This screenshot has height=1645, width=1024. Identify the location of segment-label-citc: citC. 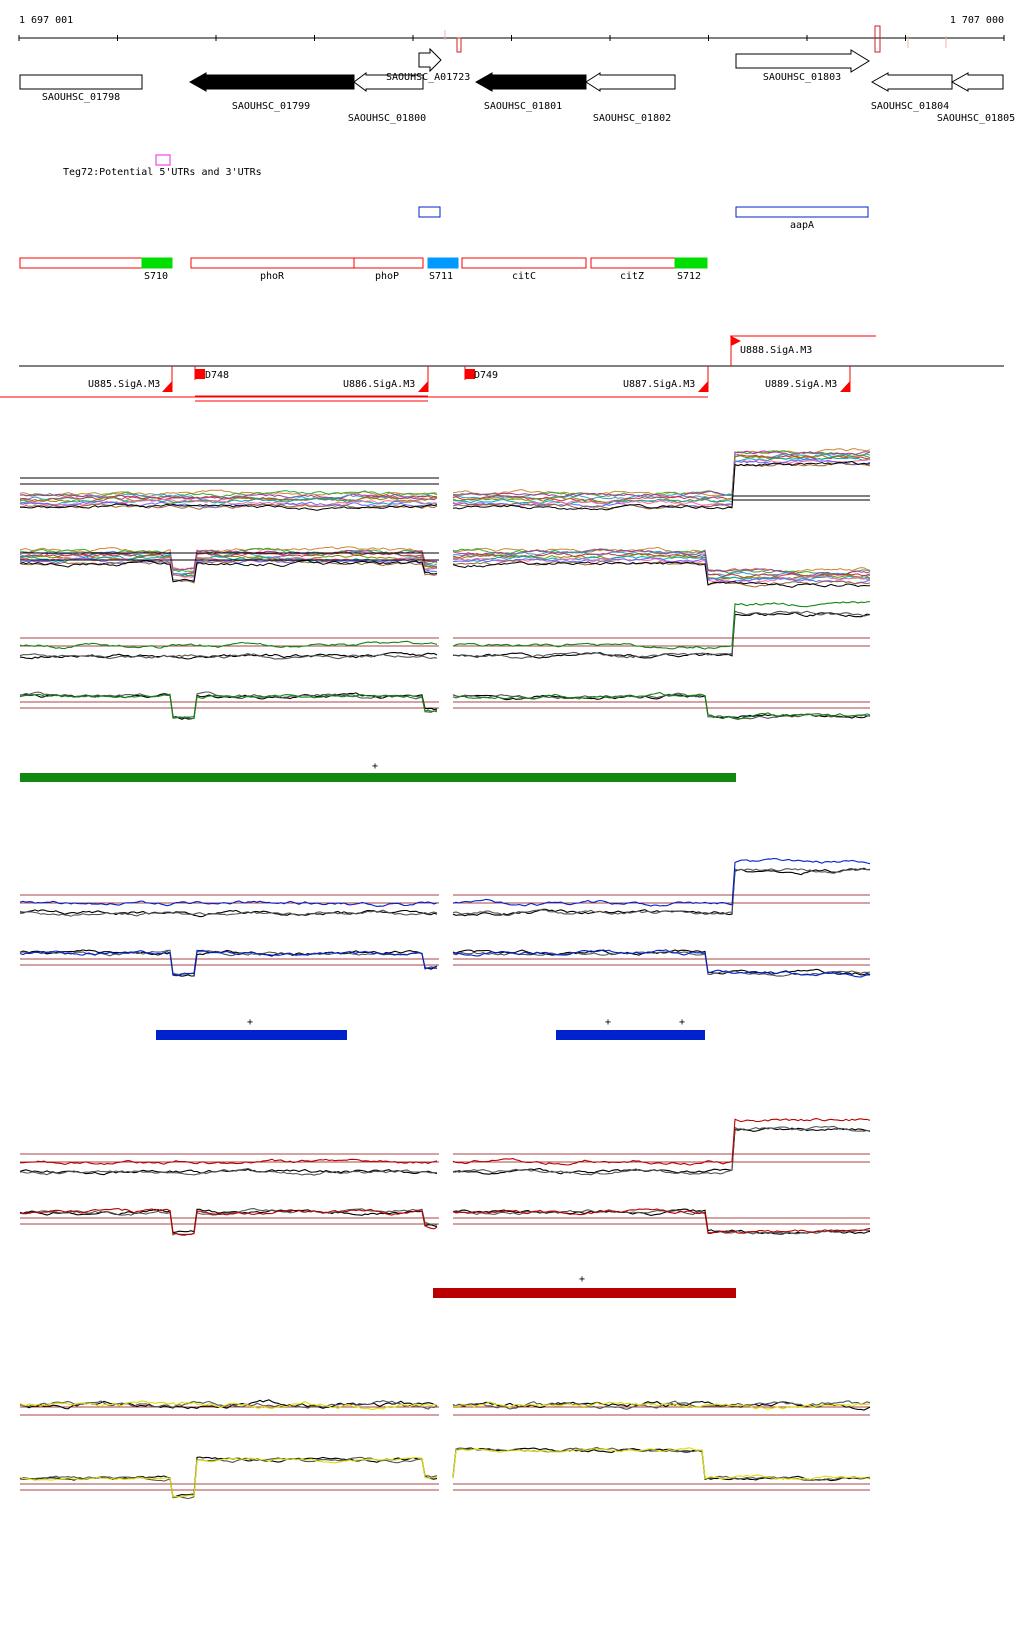
(524, 276).